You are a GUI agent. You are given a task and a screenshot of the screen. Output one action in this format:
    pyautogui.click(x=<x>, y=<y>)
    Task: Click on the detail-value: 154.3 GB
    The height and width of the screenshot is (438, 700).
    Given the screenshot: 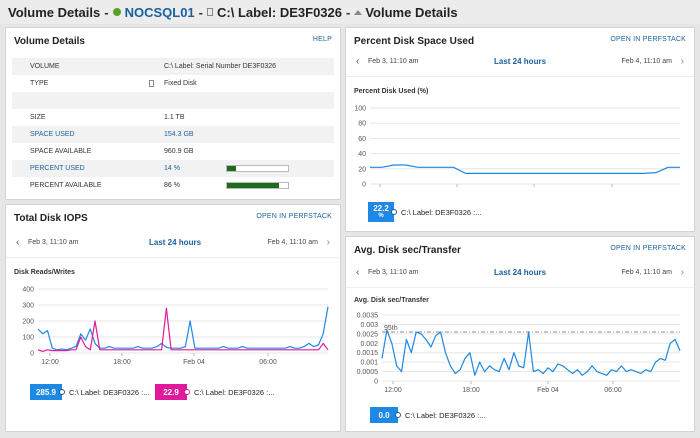 What is the action you would take?
    pyautogui.click(x=179, y=134)
    